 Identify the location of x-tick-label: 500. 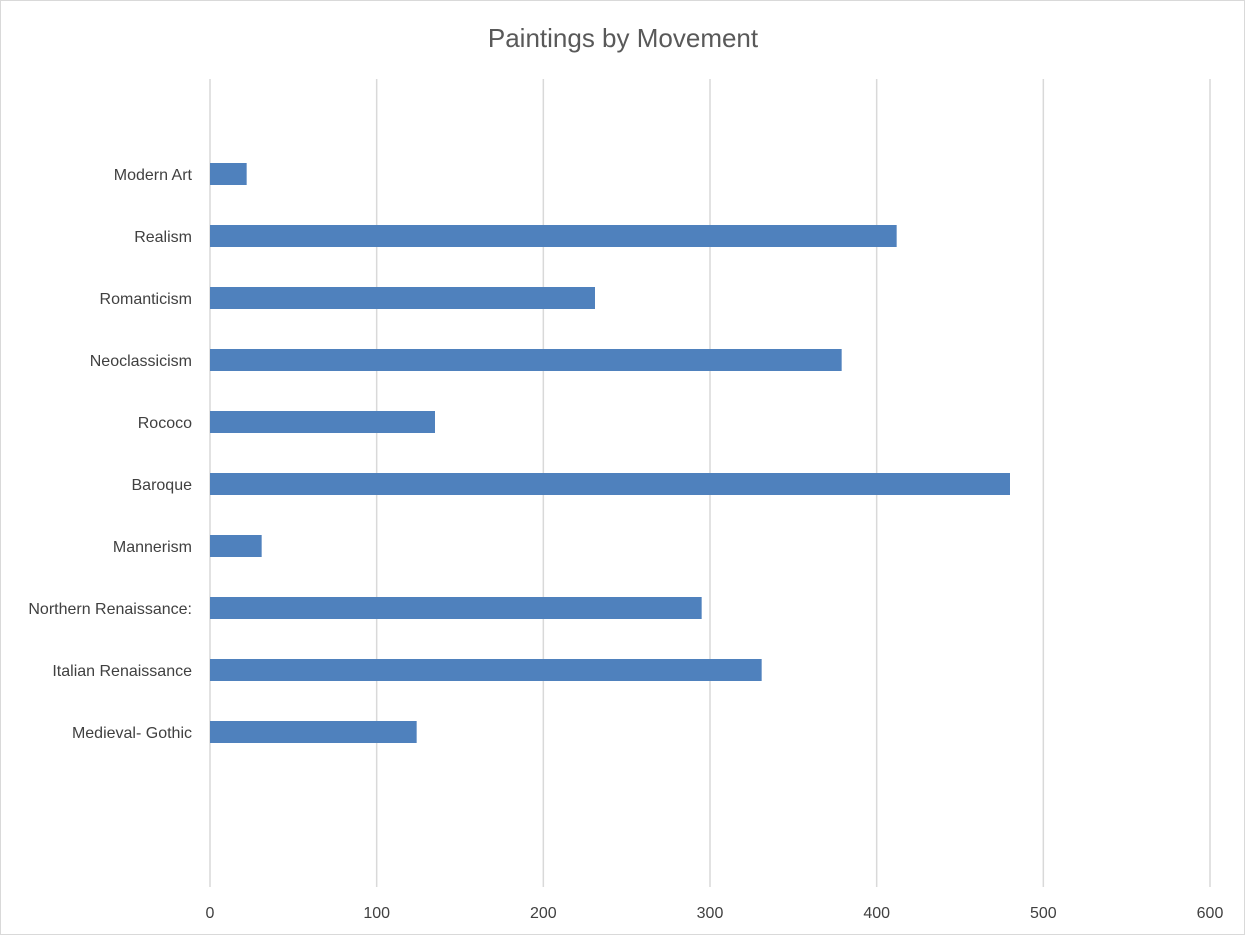
(1043, 913).